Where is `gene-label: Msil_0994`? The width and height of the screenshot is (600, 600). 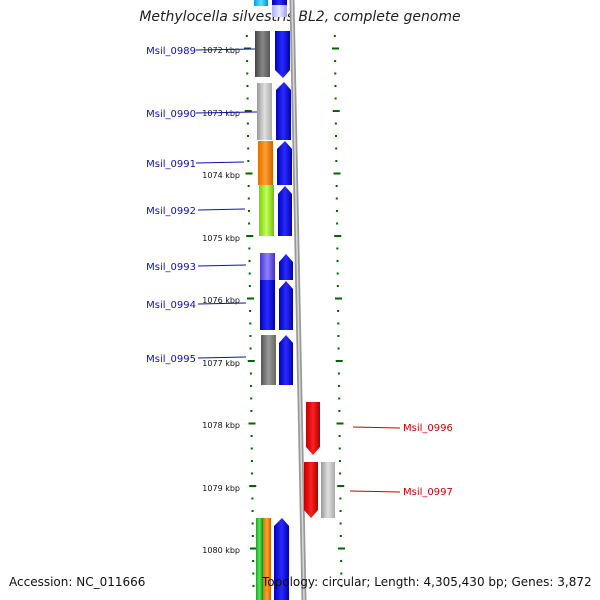 gene-label: Msil_0994 is located at coordinates (171, 305).